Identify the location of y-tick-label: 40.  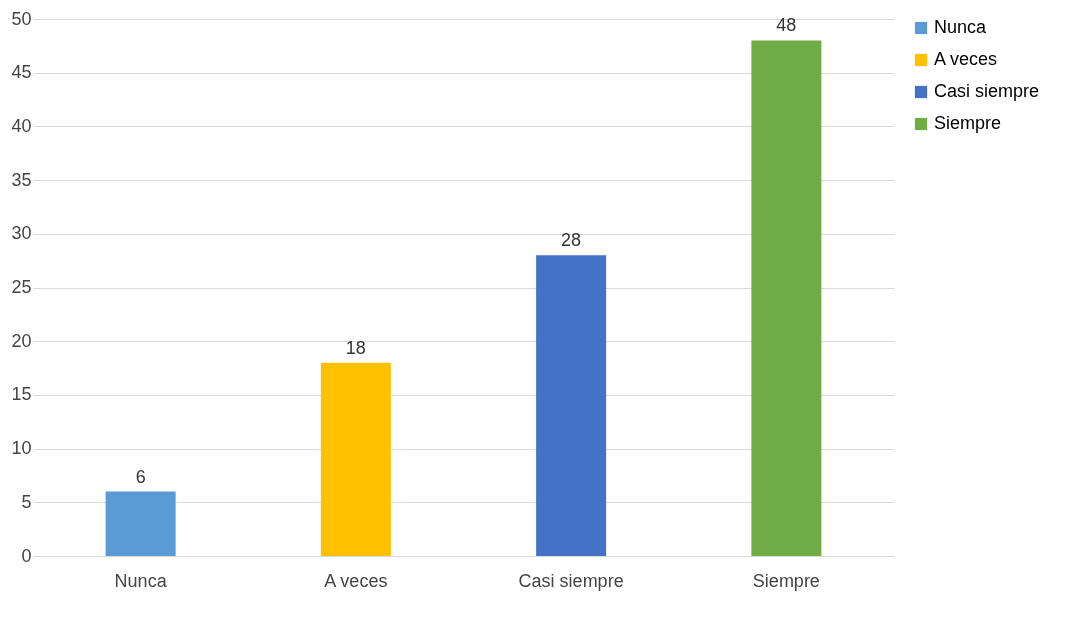
(21, 125).